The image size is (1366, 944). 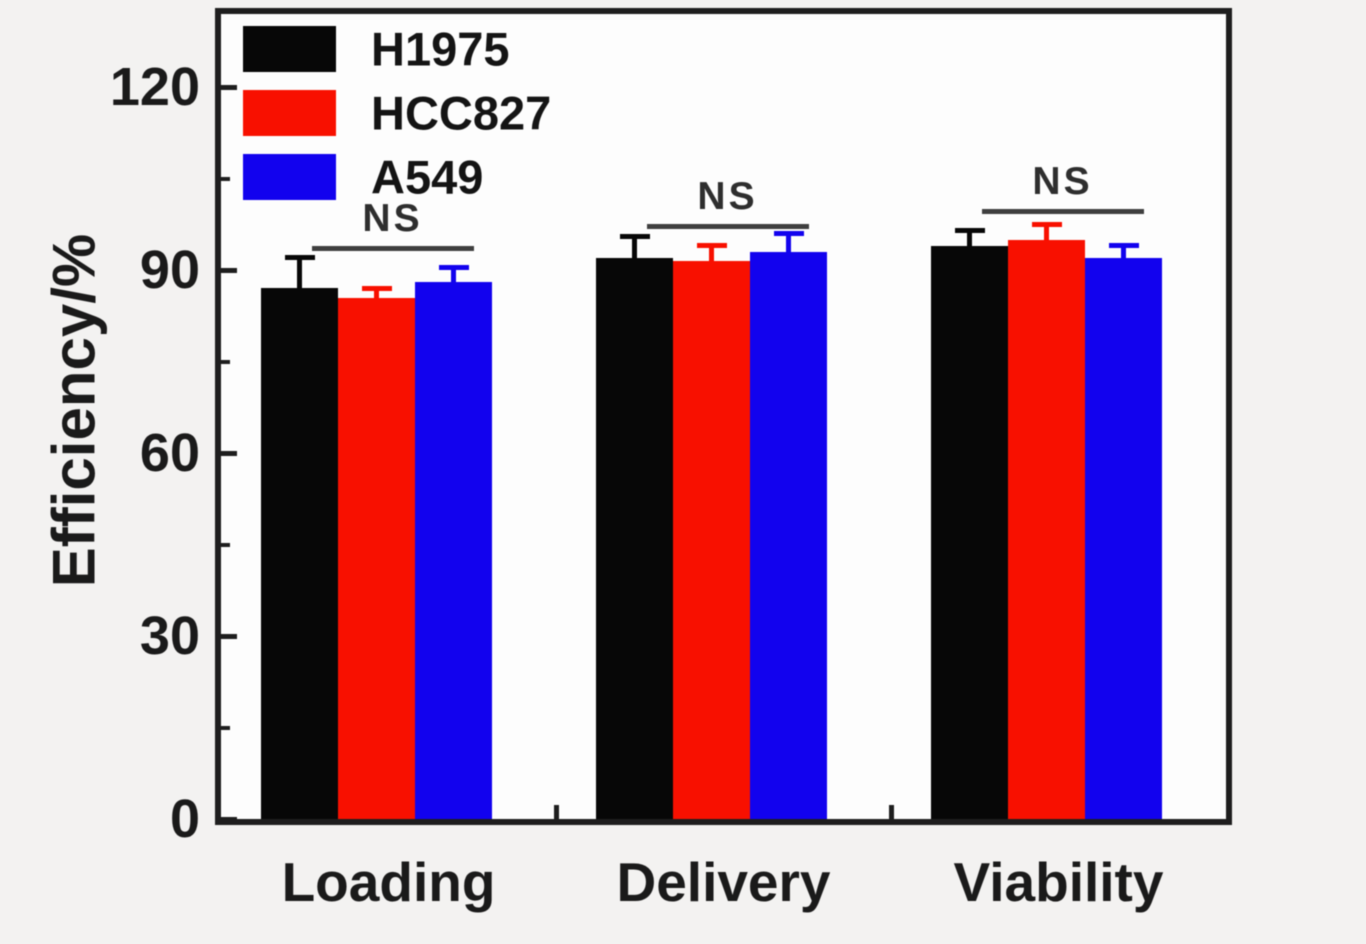 What do you see at coordinates (388, 882) in the screenshot?
I see `x-category-label-loading: Loading` at bounding box center [388, 882].